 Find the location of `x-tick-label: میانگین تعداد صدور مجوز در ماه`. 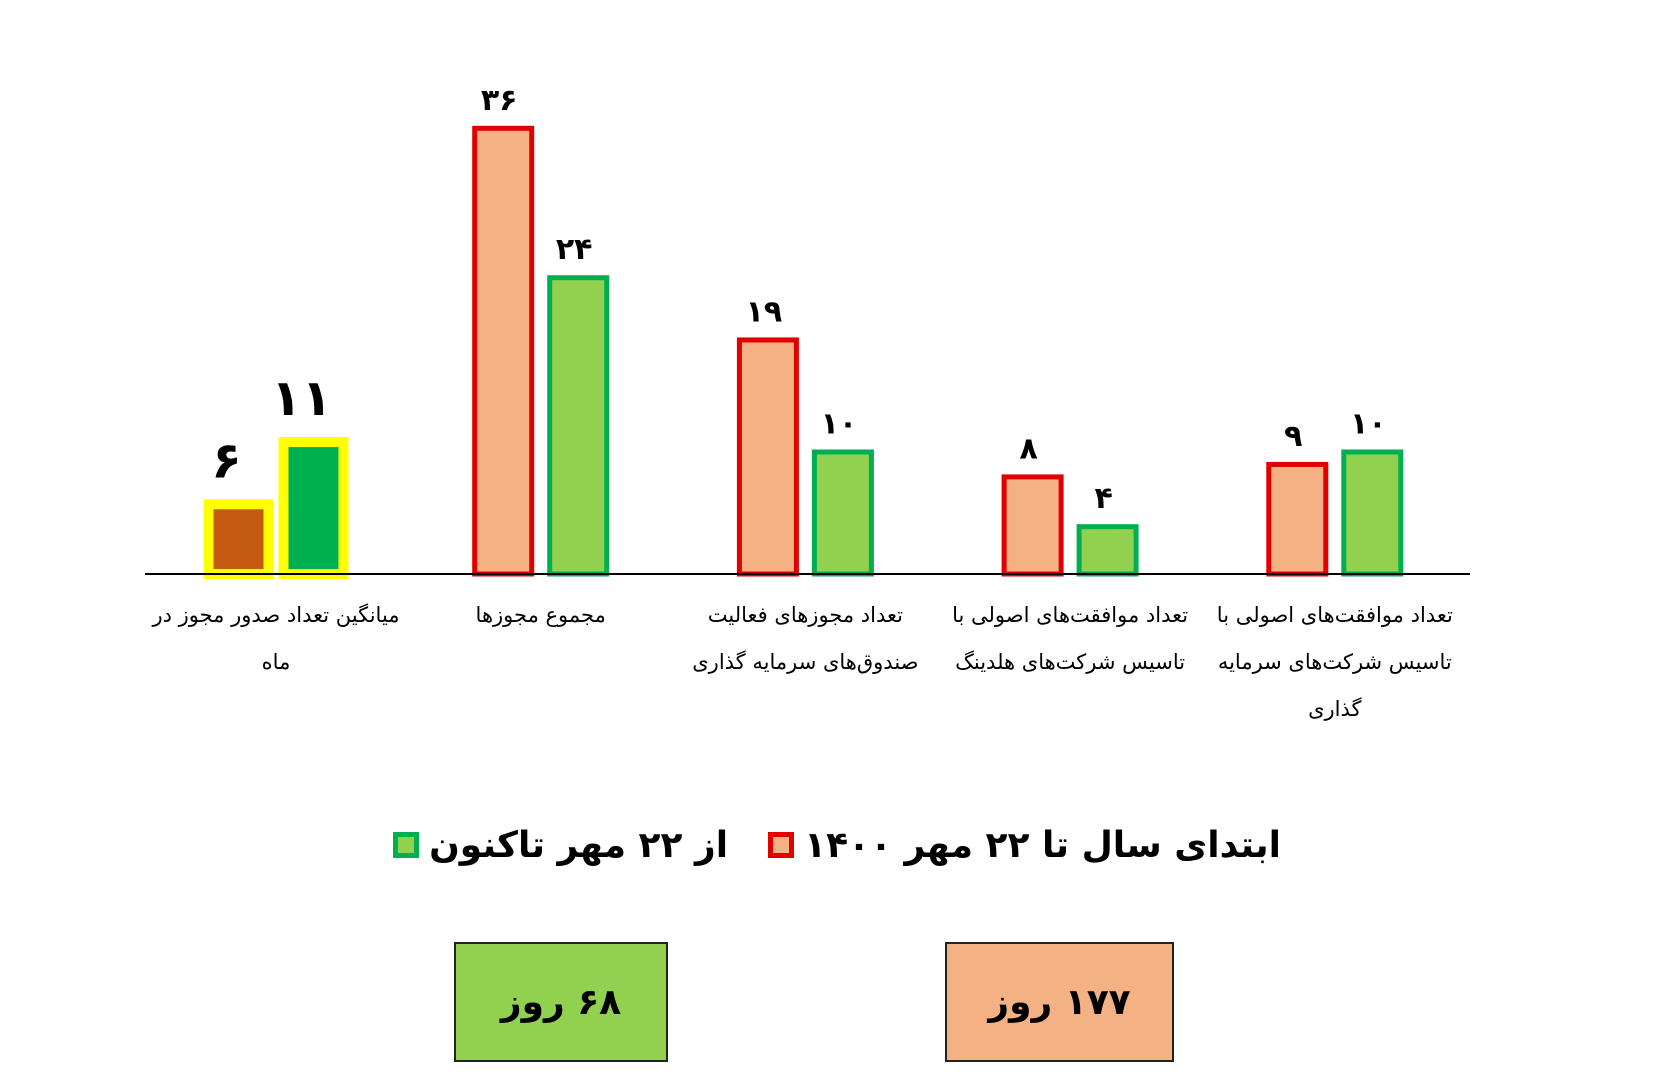

x-tick-label: میانگین تعداد صدور مجوز در ماه is located at coordinates (276, 638).